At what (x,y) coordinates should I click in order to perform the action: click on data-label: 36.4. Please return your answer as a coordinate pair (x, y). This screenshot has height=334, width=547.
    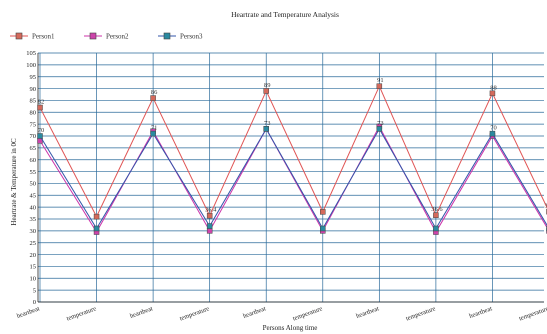
    Looking at the image, I should click on (211, 210).